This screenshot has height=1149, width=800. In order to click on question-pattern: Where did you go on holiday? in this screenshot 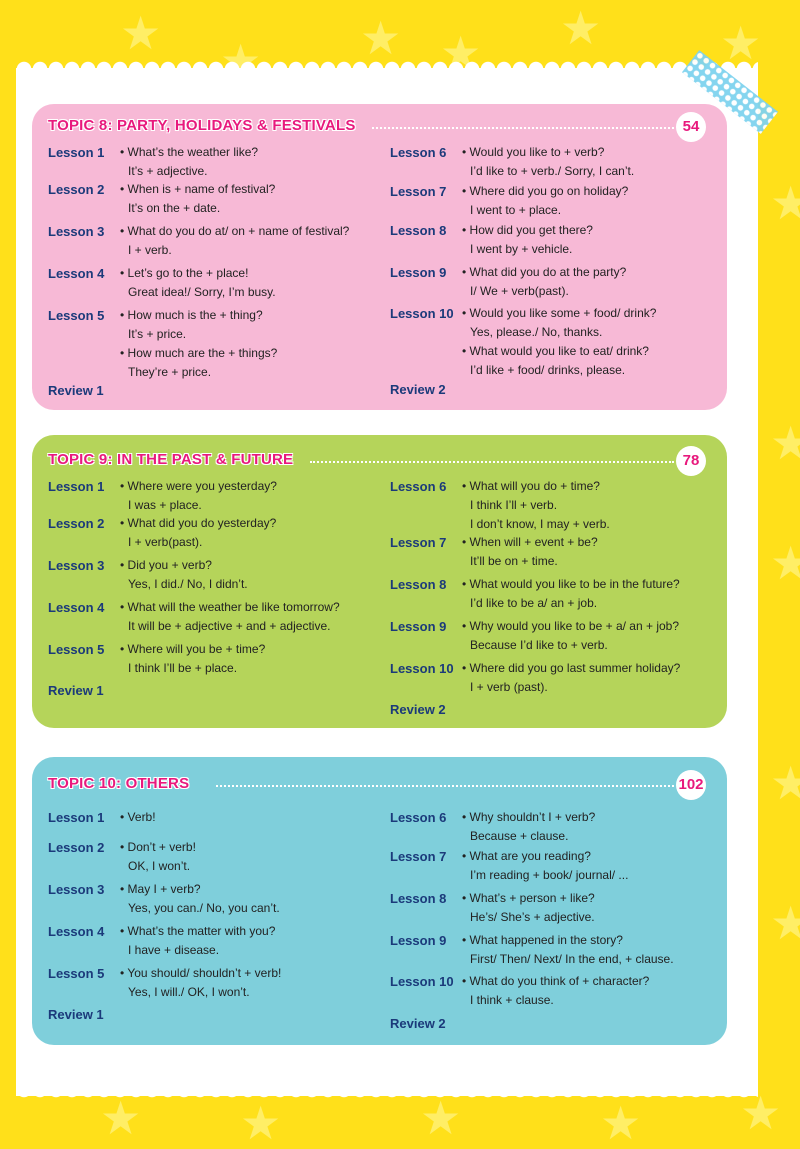, I will do `click(545, 191)`.